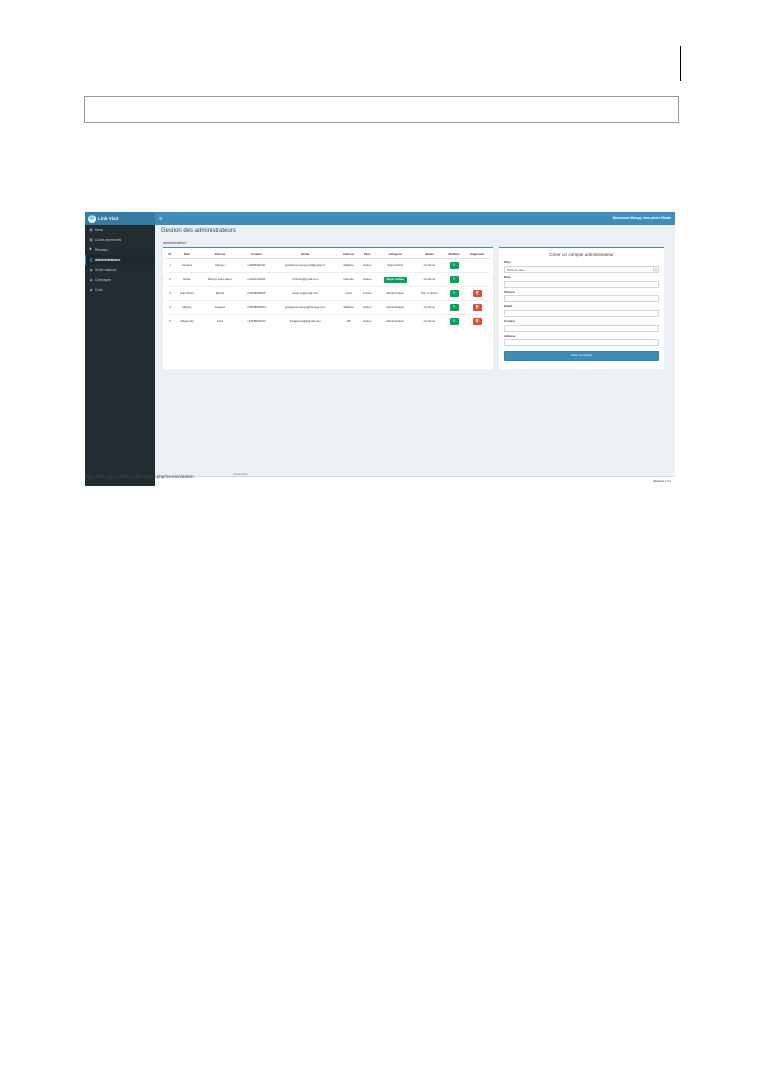 The image size is (761, 1075). What do you see at coordinates (91, 239) in the screenshot?
I see `list-icon: ▤` at bounding box center [91, 239].